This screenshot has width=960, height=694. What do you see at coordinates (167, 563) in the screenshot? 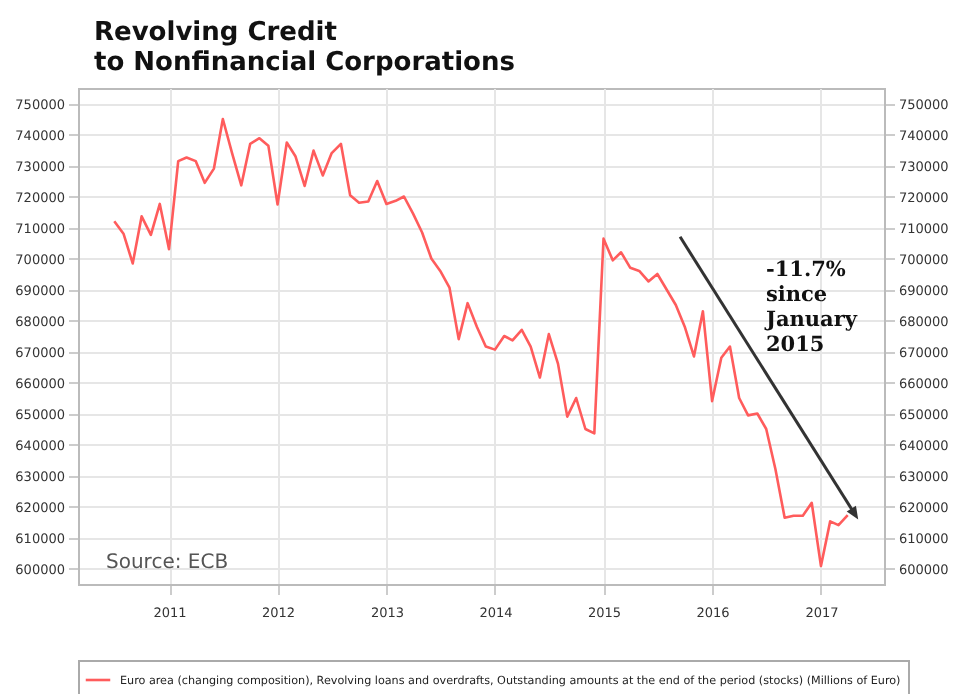
I see `annotation: Source: ECB` at bounding box center [167, 563].